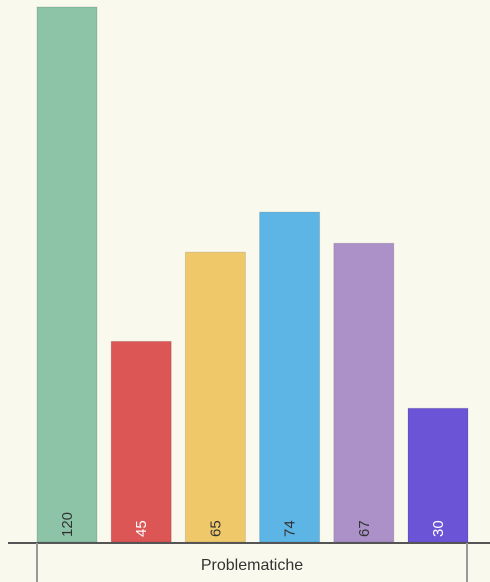 The height and width of the screenshot is (582, 490). Describe the element at coordinates (67, 524) in the screenshot. I see `bar-value-label: 120` at that location.